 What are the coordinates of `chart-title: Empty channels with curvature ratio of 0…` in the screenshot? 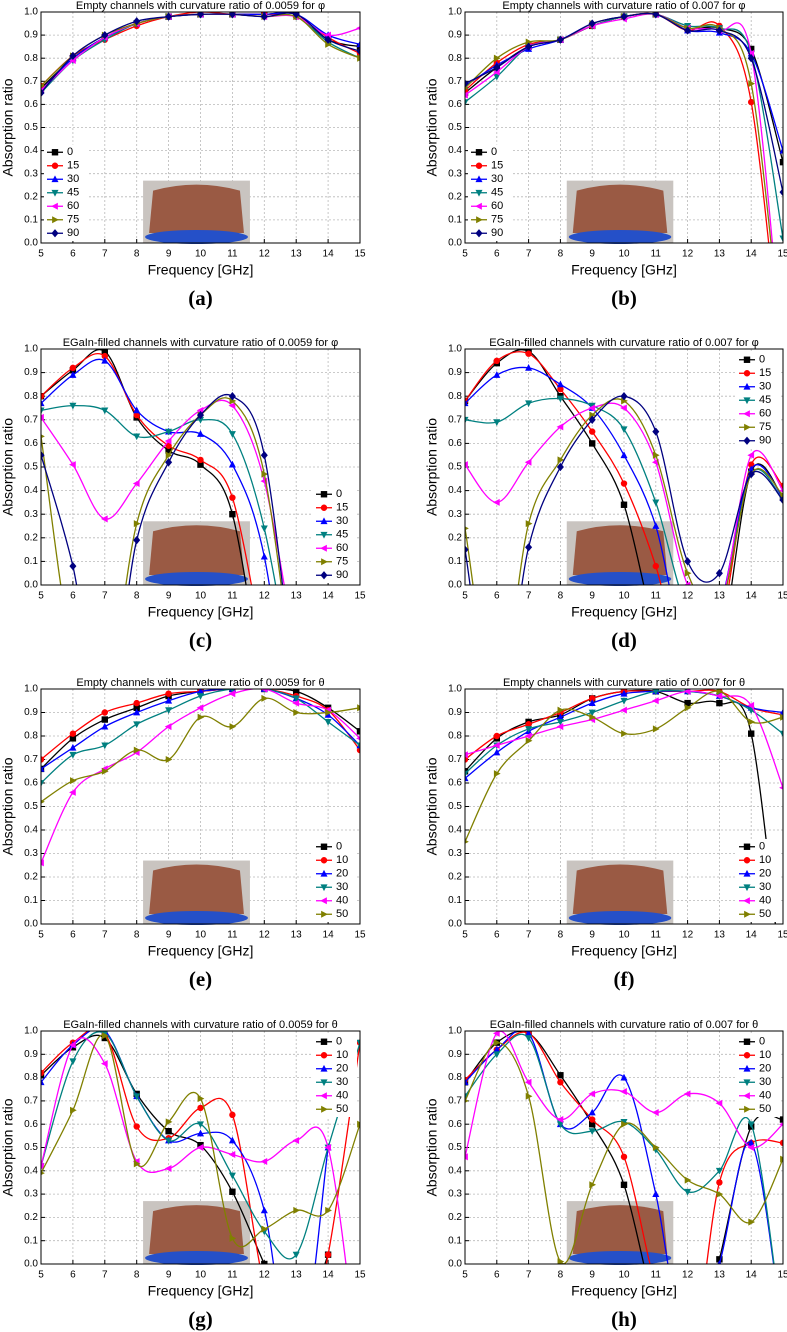 It's located at (200, 683).